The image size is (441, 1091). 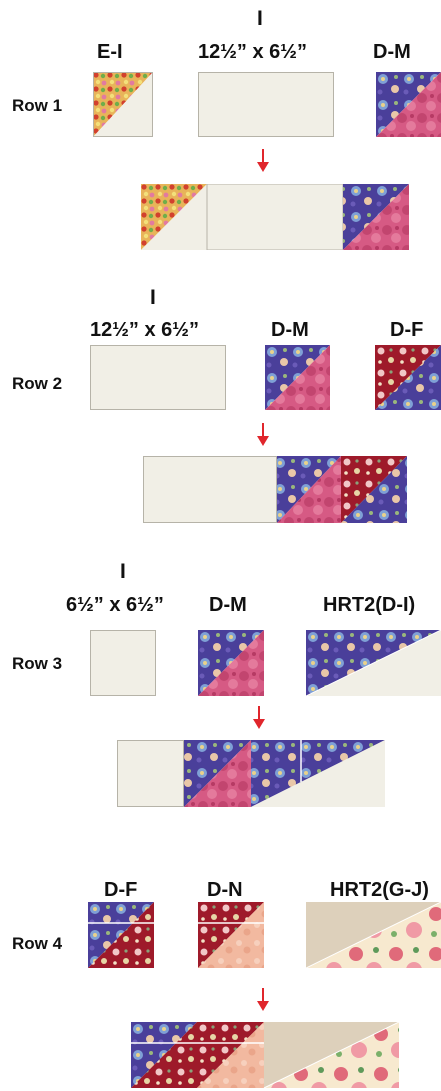 I want to click on block-label-size: 6½” x 6½”, so click(x=115, y=605).